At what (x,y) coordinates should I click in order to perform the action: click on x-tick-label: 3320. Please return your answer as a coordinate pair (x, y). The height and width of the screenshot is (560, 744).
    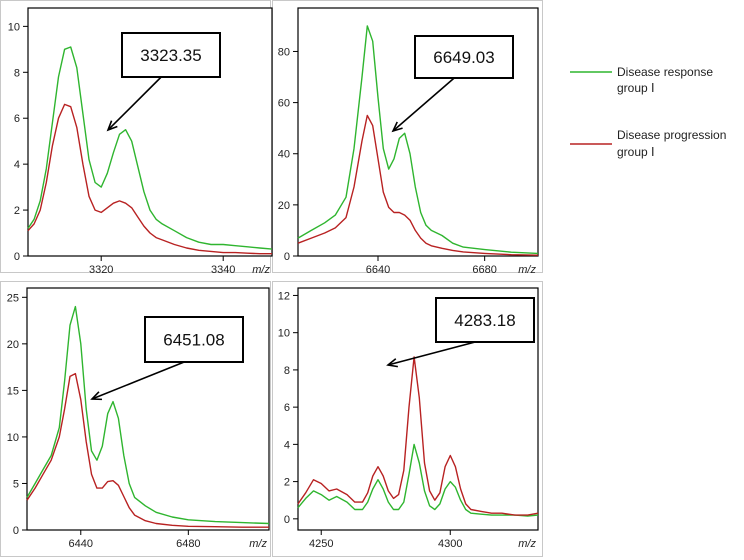
    Looking at the image, I should click on (101, 270).